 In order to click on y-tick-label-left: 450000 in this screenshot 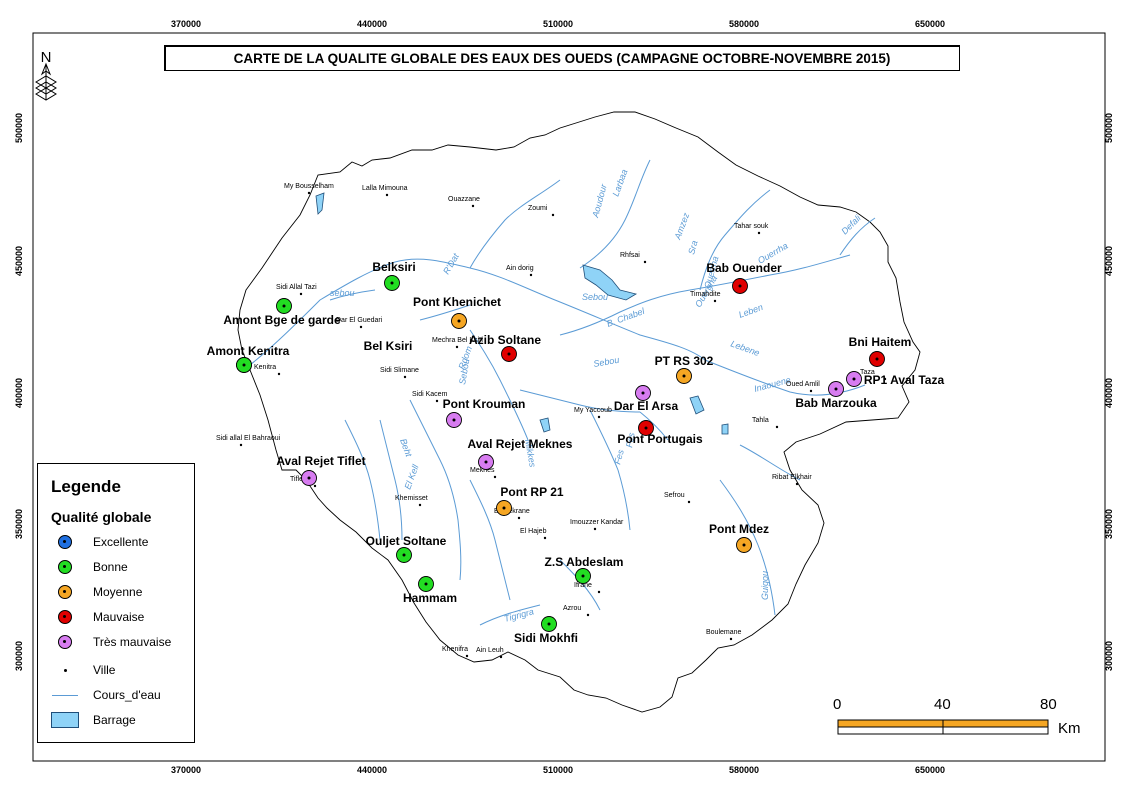, I will do `click(19, 261)`.